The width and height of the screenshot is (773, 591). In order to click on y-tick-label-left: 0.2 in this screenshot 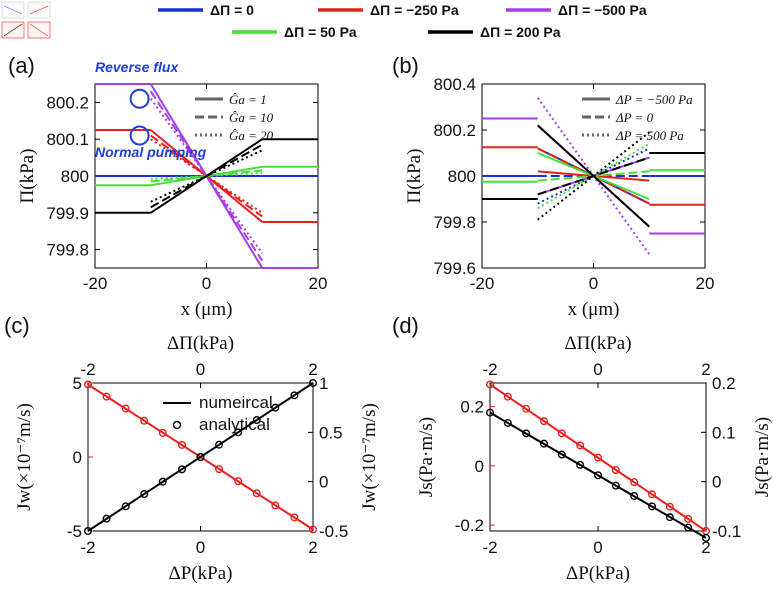, I will do `click(472, 407)`.